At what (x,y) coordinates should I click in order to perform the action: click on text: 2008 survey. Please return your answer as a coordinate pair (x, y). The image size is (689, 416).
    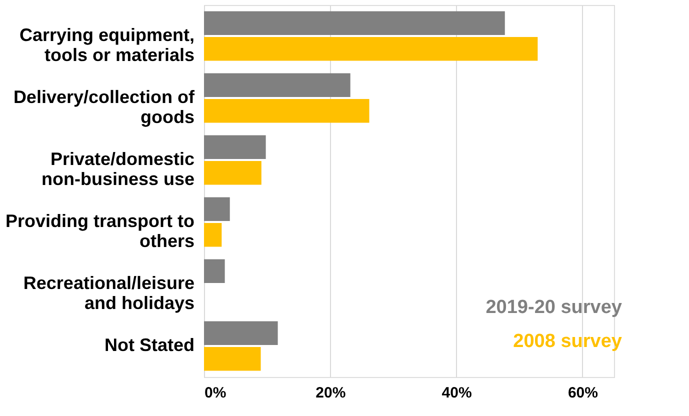
    Looking at the image, I should click on (567, 341).